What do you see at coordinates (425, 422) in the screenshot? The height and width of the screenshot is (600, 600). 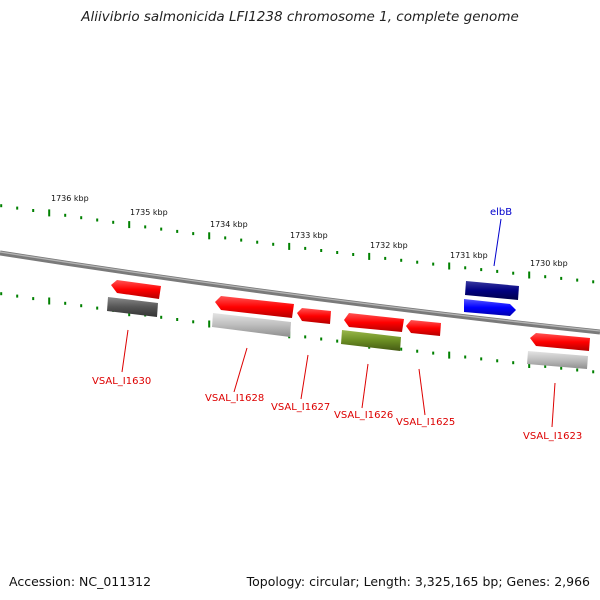 I see `gene-label-vsal-i1625: VSAL_I1625` at bounding box center [425, 422].